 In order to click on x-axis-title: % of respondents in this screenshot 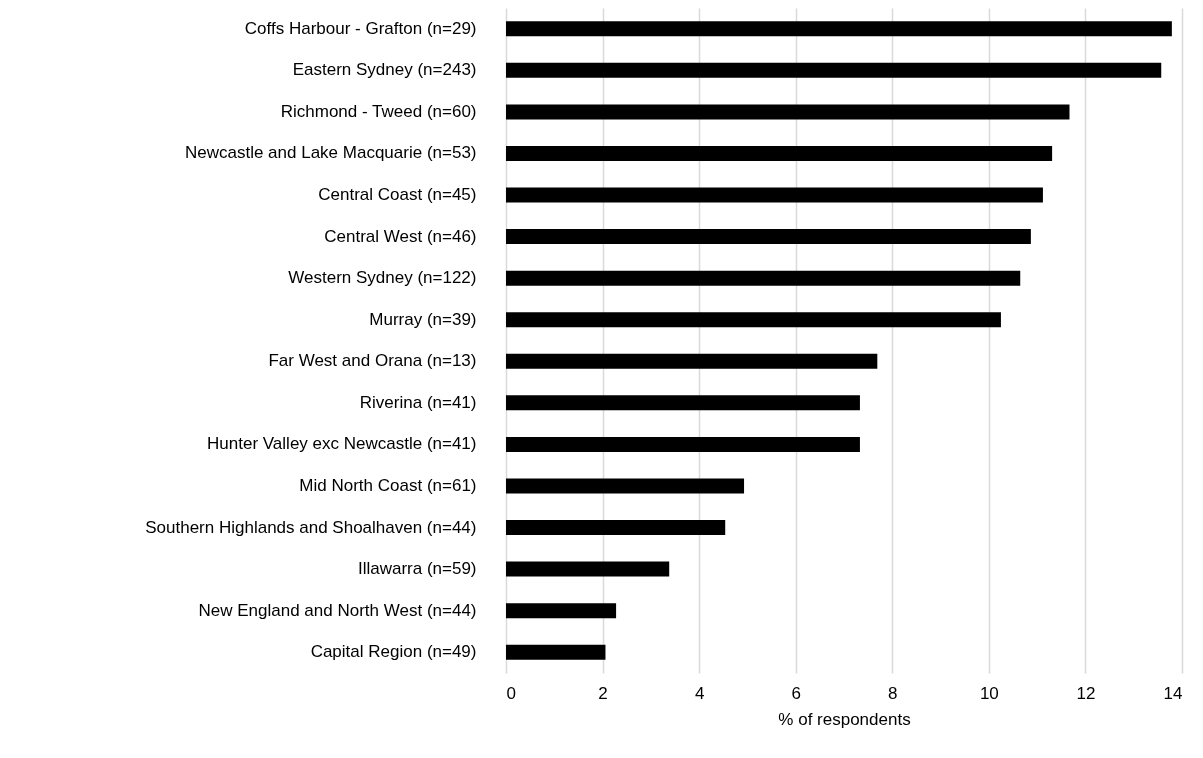, I will do `click(844, 719)`.